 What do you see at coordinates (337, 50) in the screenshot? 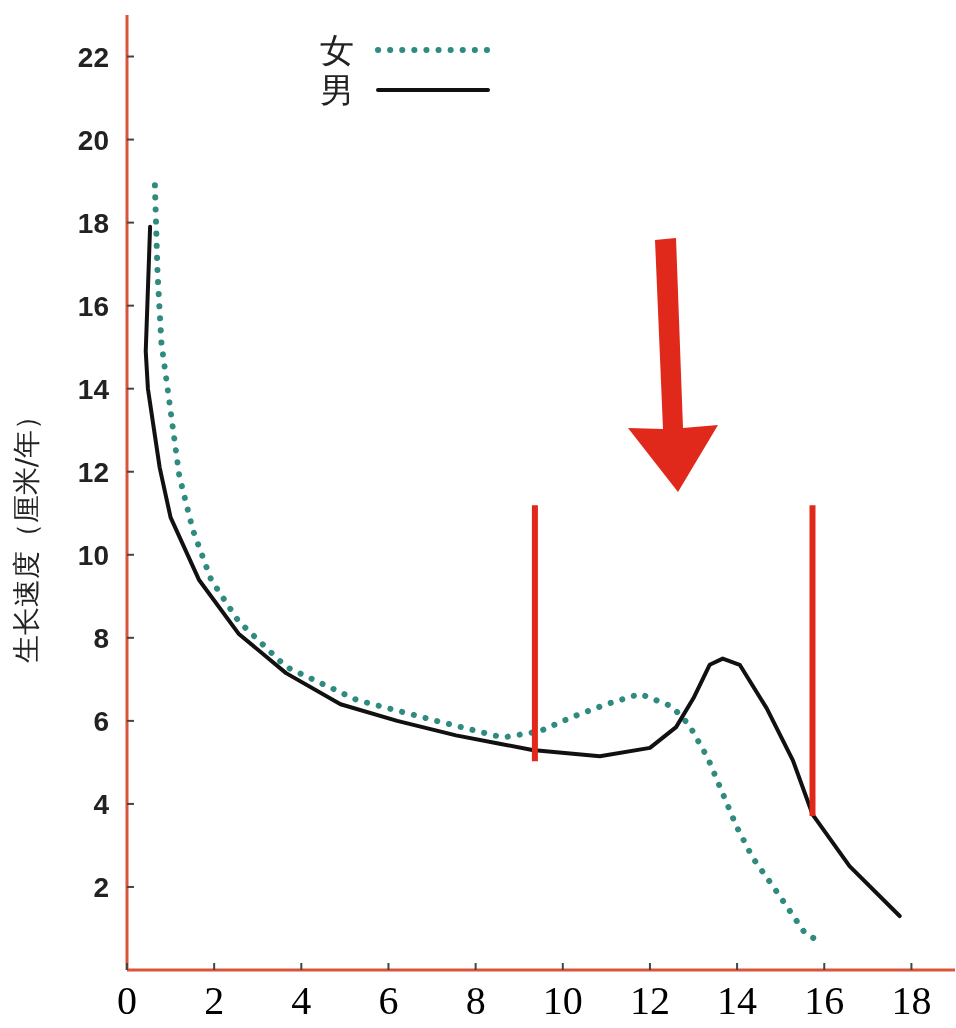
I see `legend-label: 女` at bounding box center [337, 50].